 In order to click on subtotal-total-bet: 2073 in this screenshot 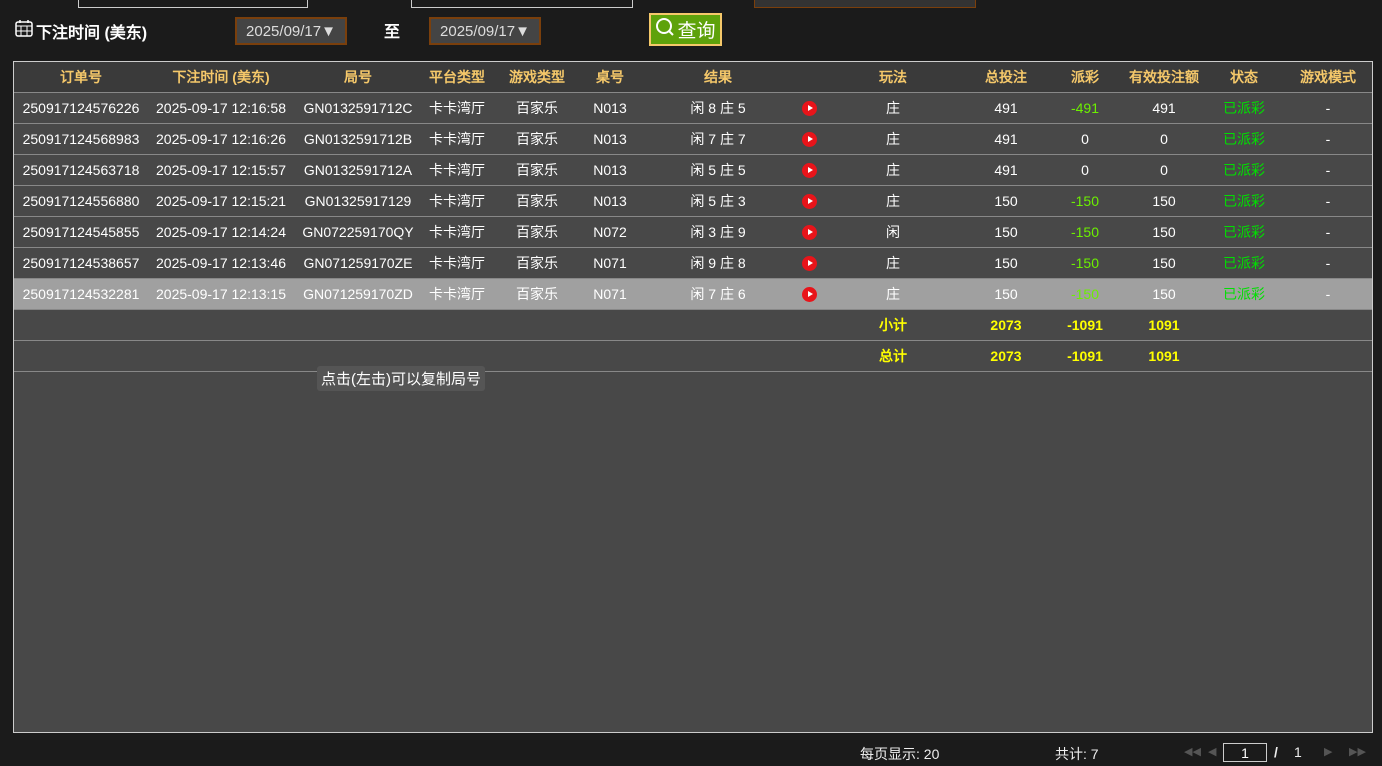, I will do `click(1006, 325)`.